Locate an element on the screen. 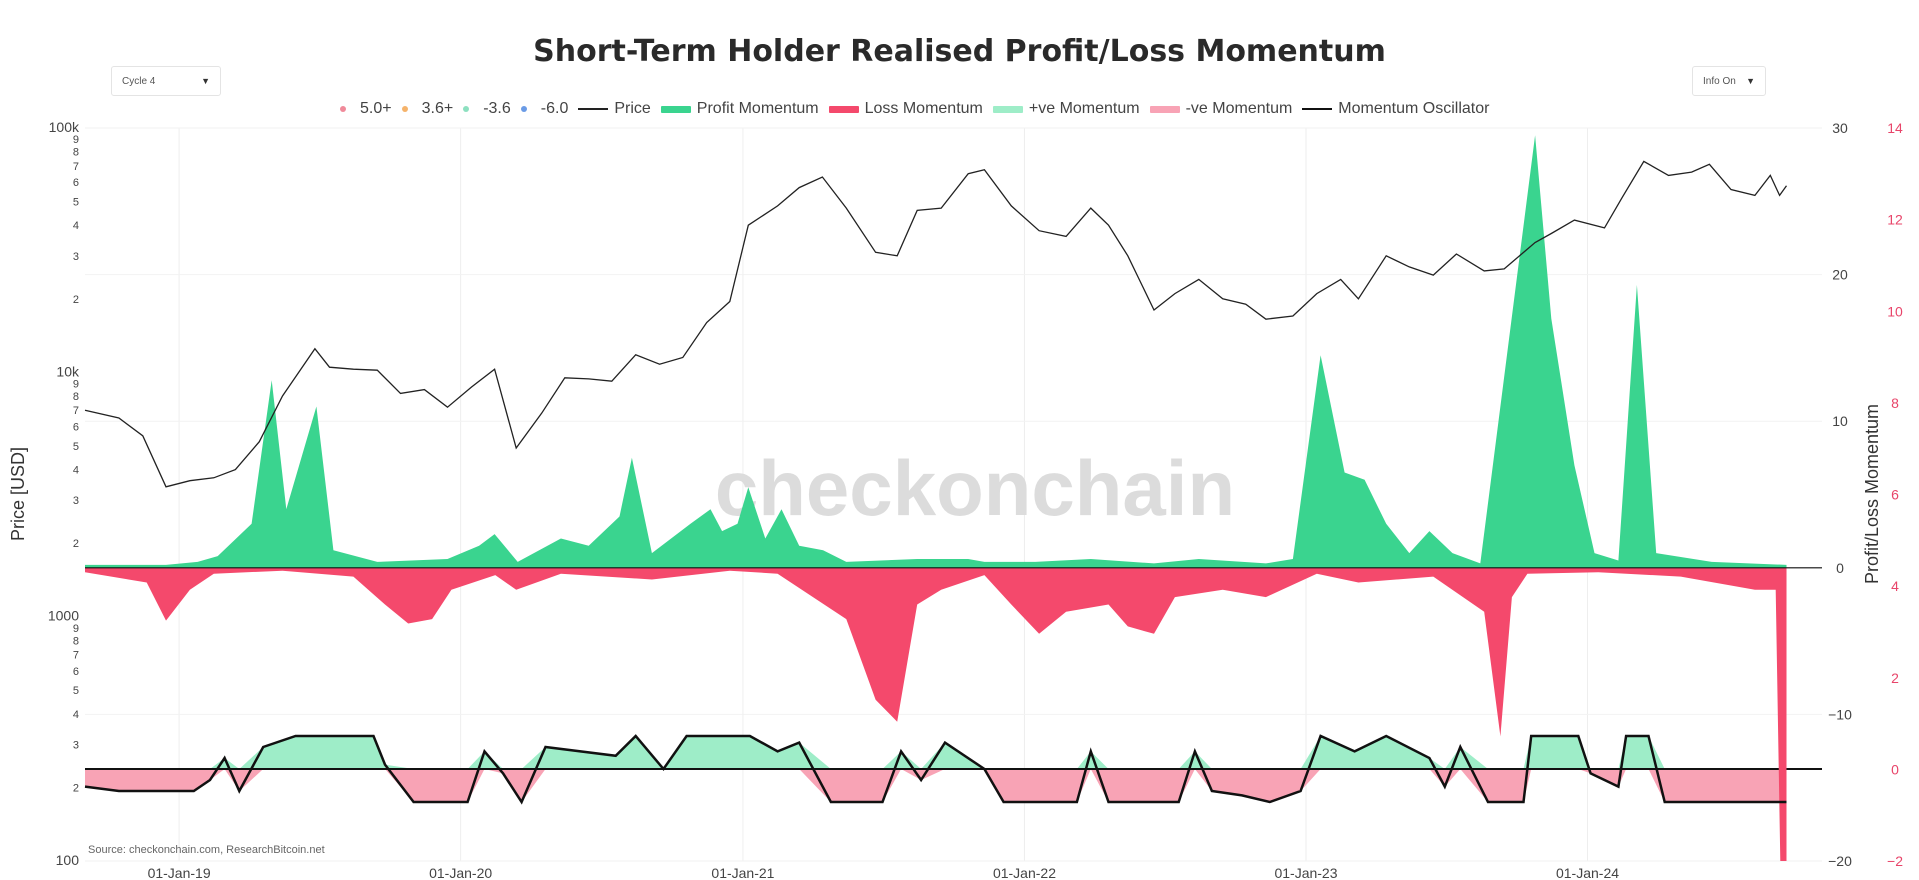  legend-label: 3.6+ is located at coordinates (437, 108).